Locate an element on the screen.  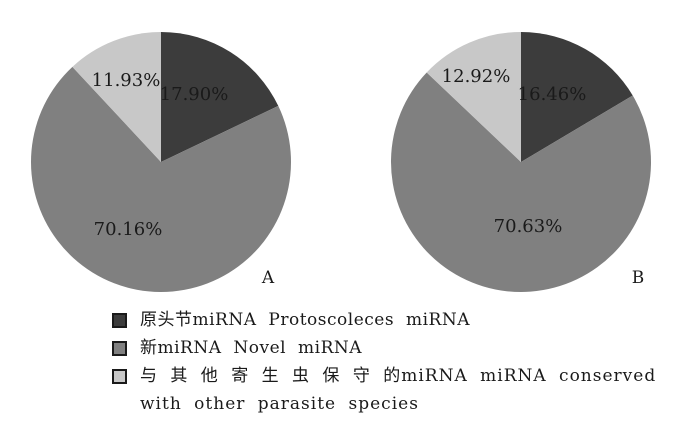
legend-label-novel: 新miRNA Novel miRNA is located at coordinates (251, 348).